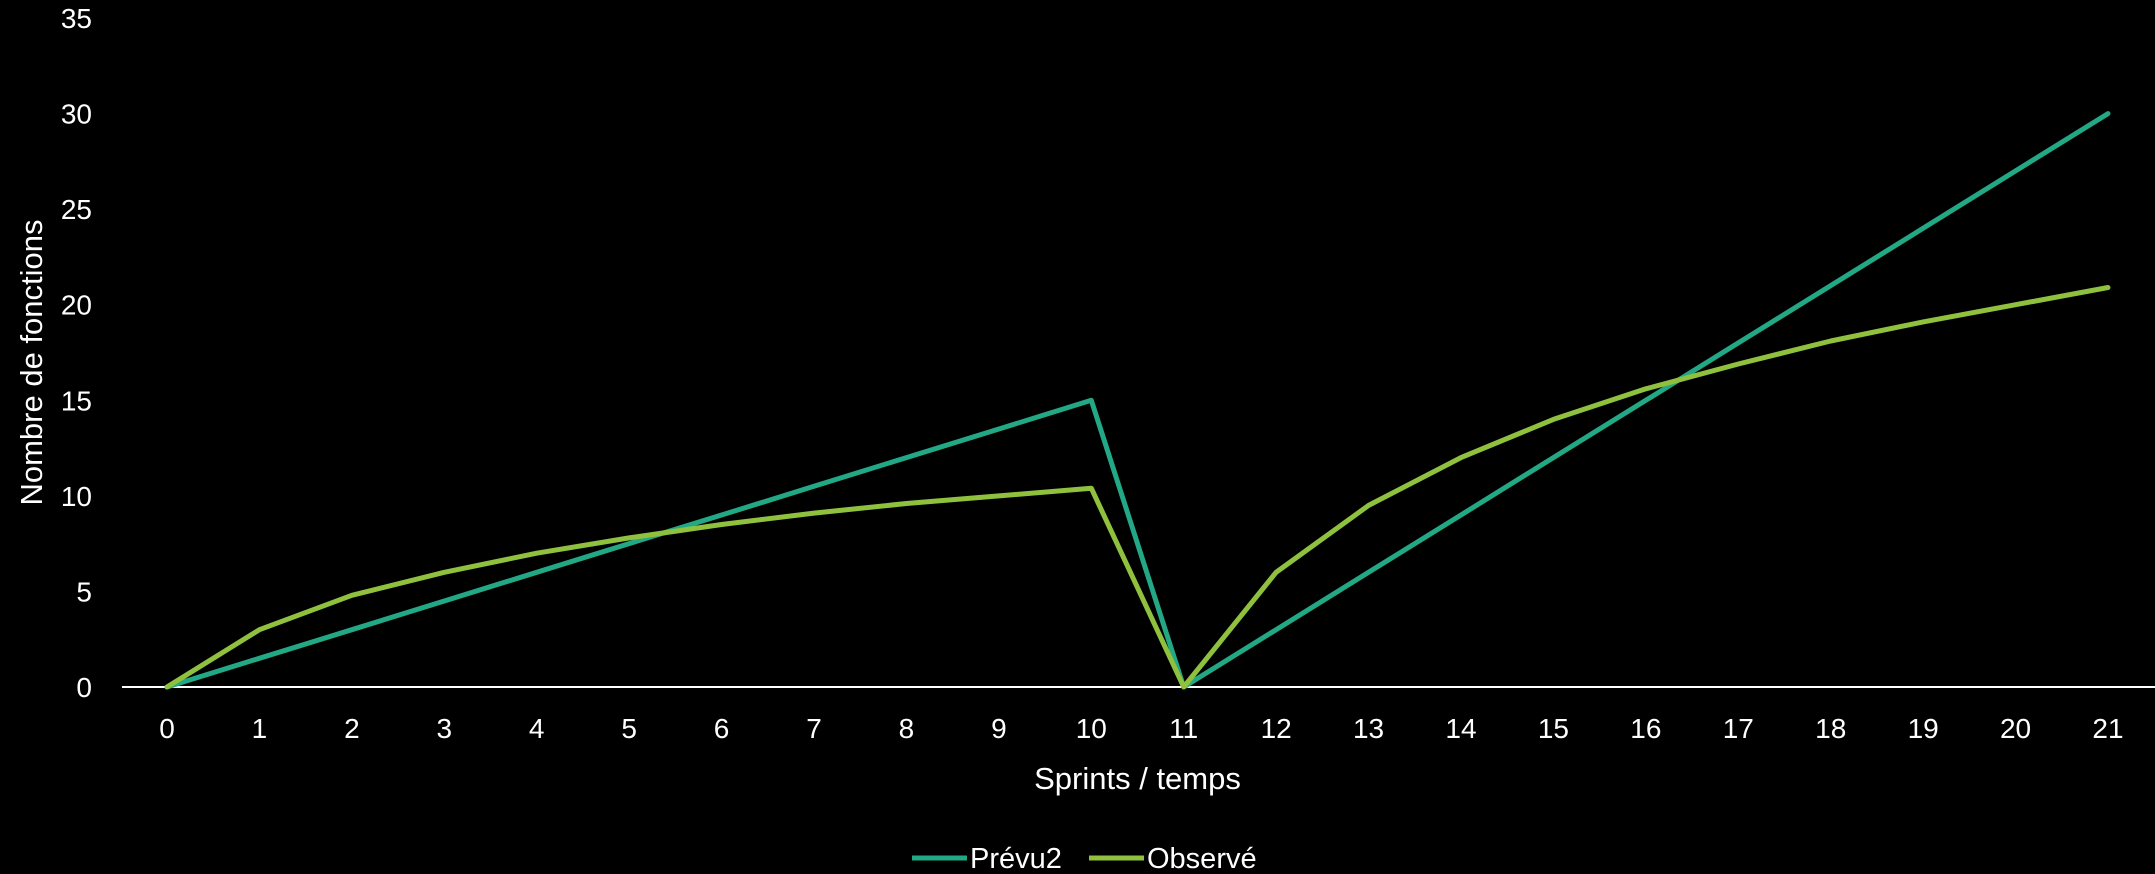 Image resolution: width=2155 pixels, height=874 pixels. I want to click on x-axis-label: Sprints / temps, so click(1137, 778).